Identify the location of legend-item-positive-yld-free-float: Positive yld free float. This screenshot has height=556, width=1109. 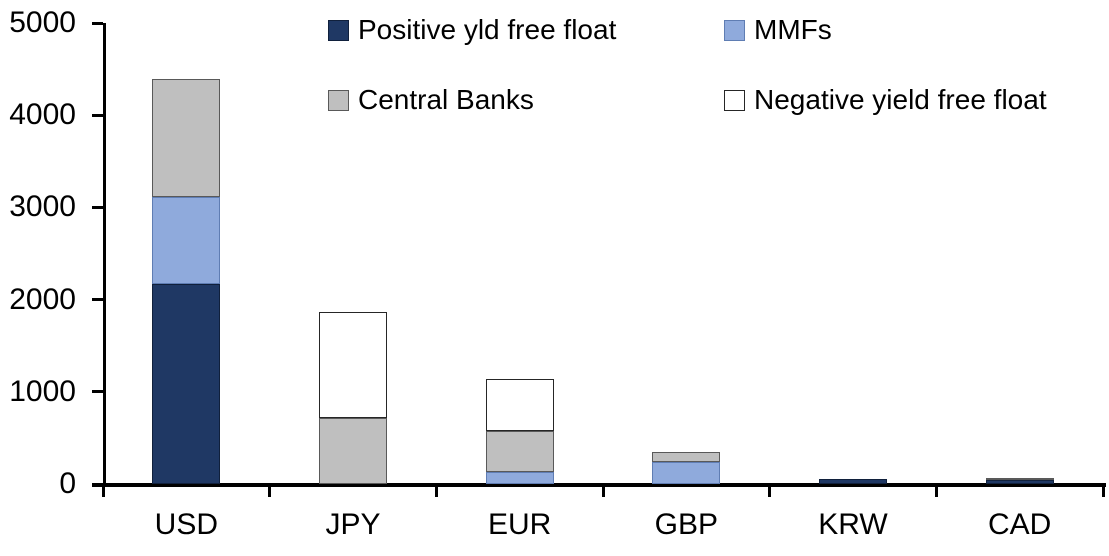
(472, 30).